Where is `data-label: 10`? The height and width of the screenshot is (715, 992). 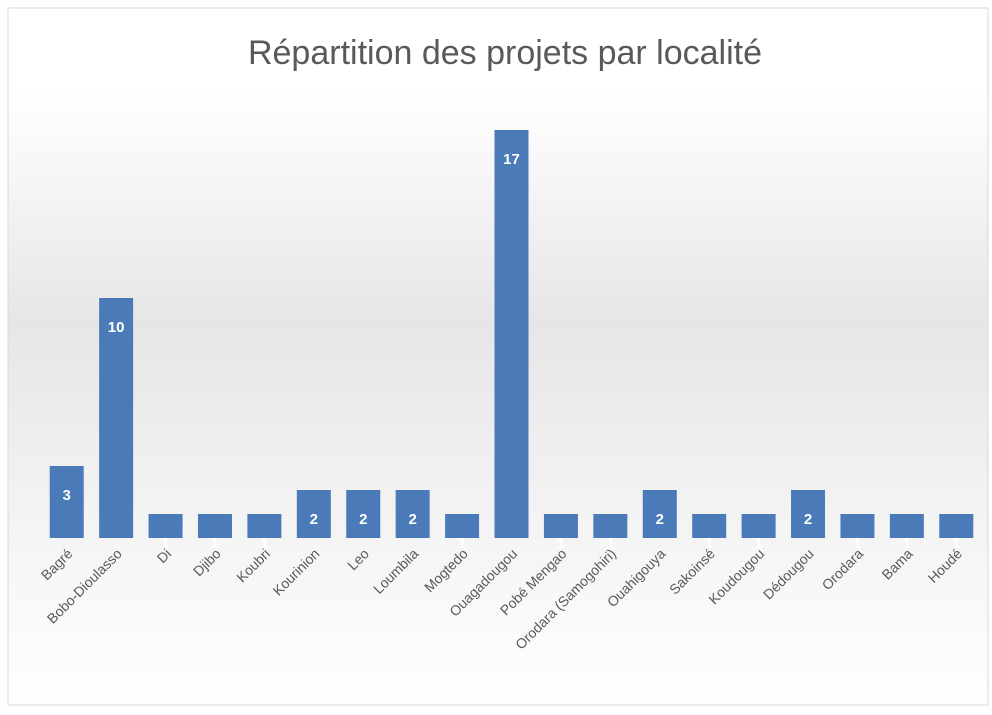
data-label: 10 is located at coordinates (116, 327).